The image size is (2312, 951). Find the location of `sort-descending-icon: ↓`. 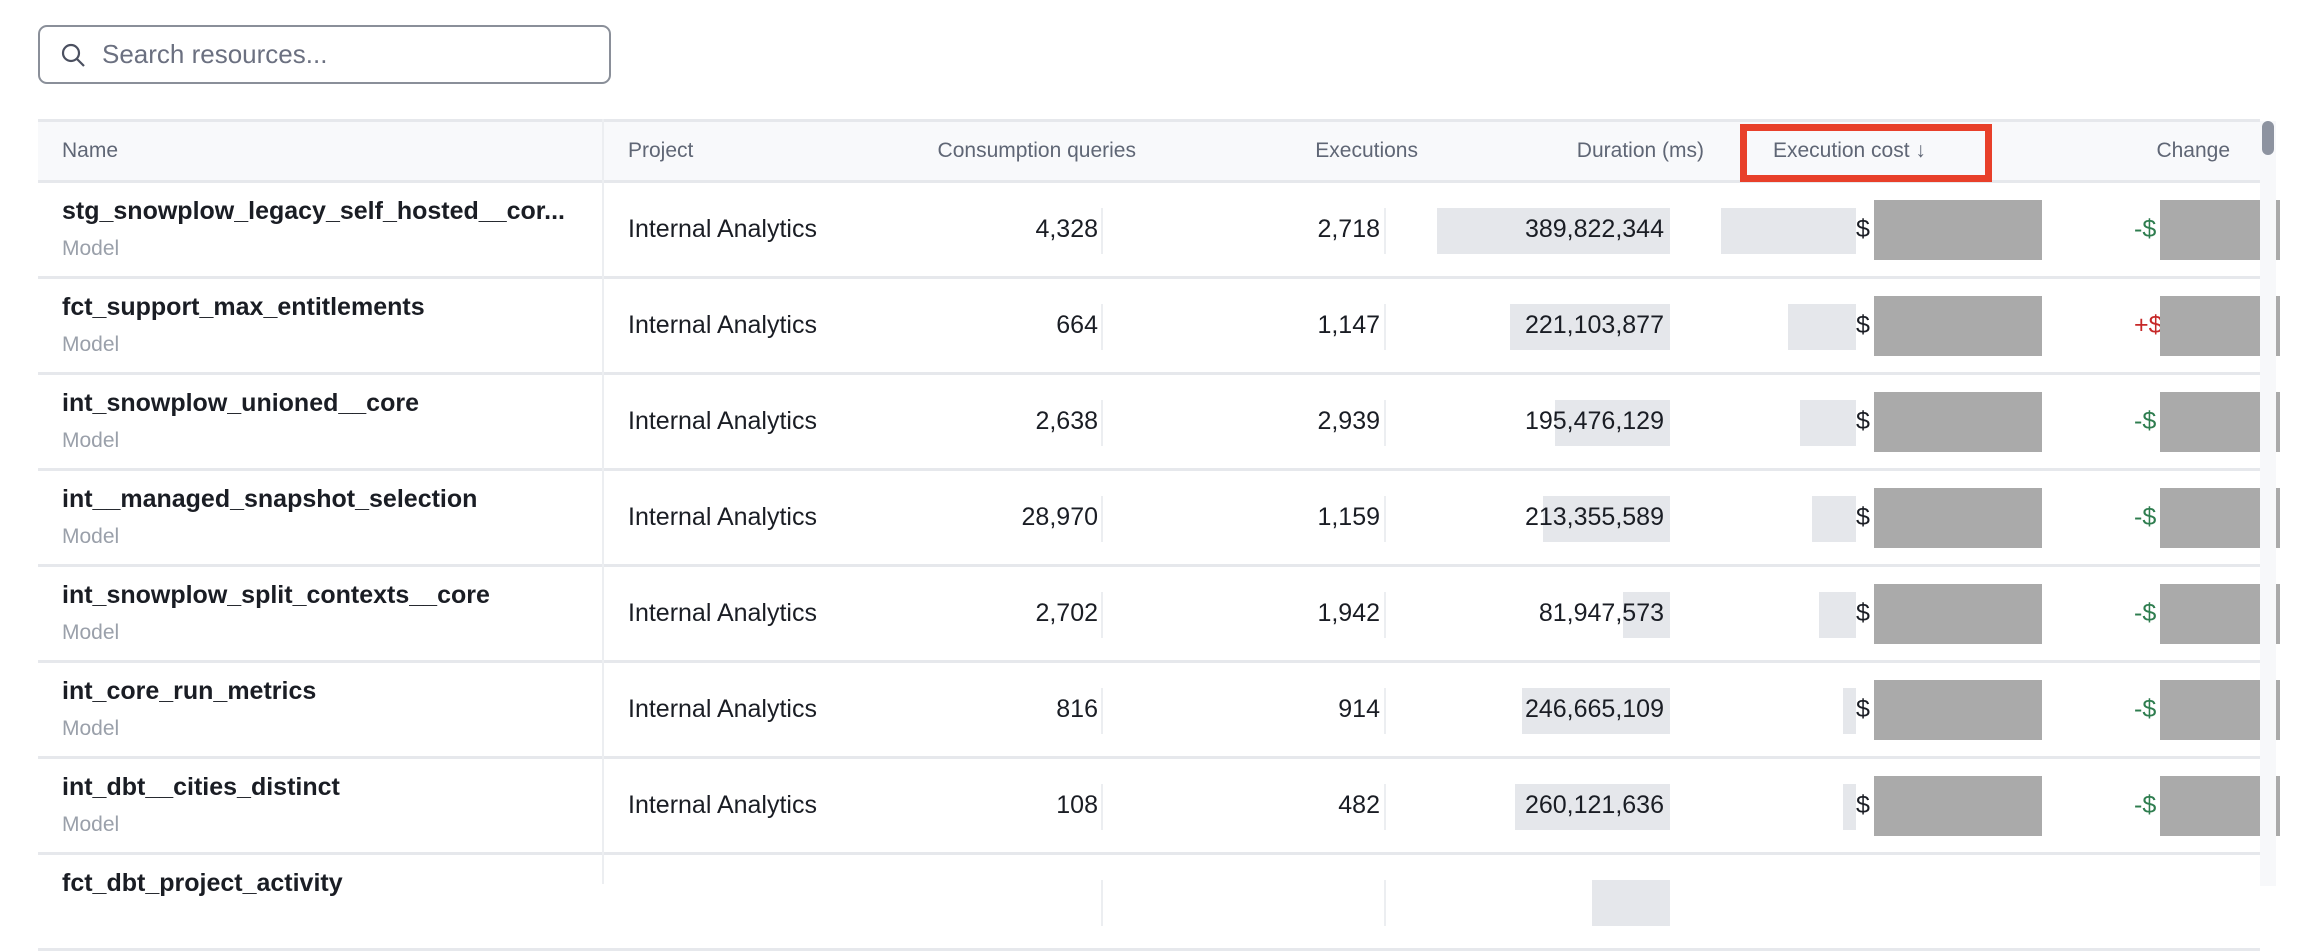

sort-descending-icon: ↓ is located at coordinates (1920, 150).